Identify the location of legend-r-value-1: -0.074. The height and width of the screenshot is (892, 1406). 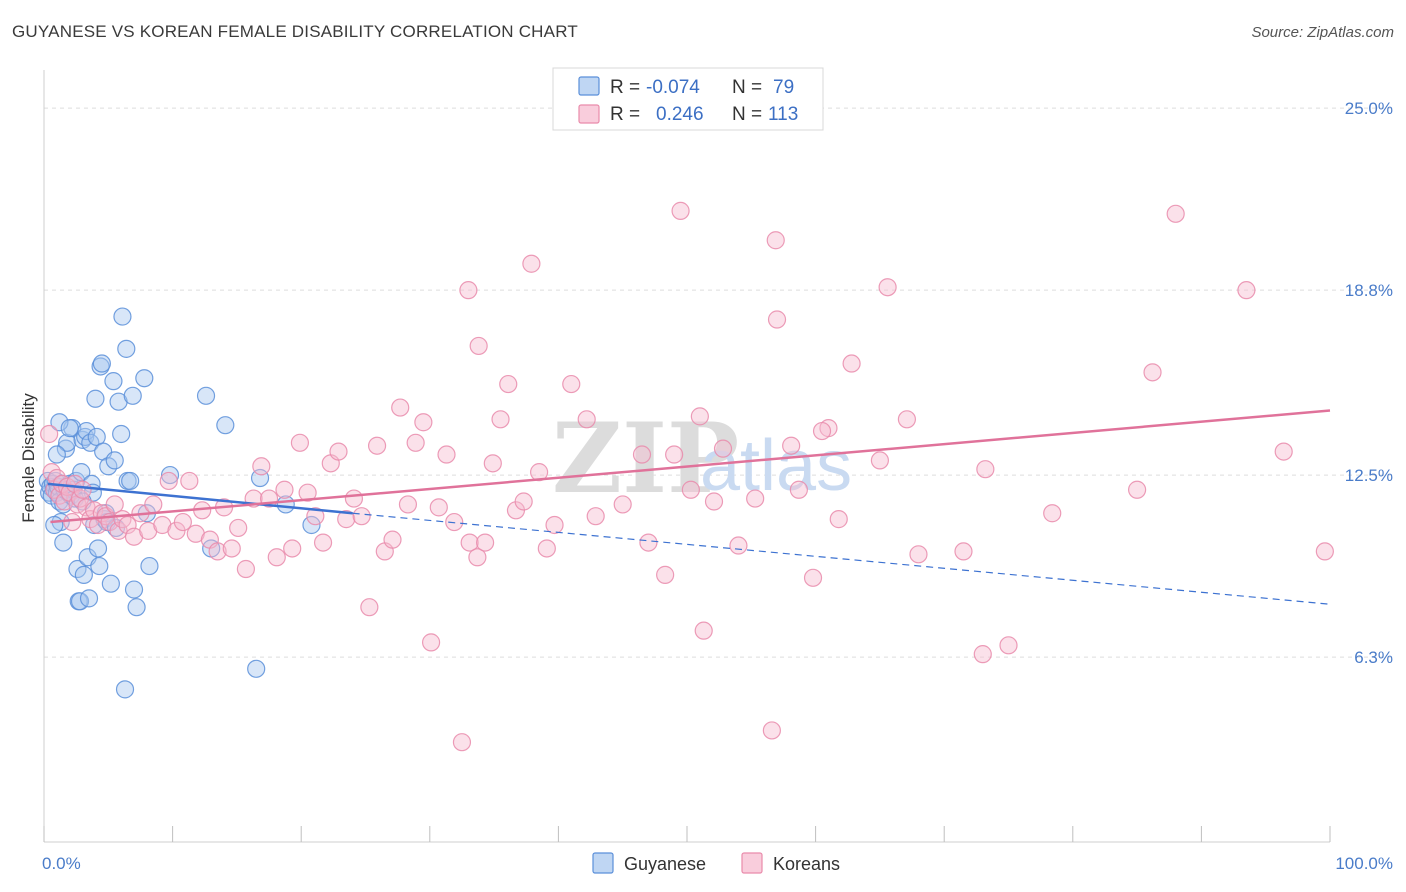
(673, 87).